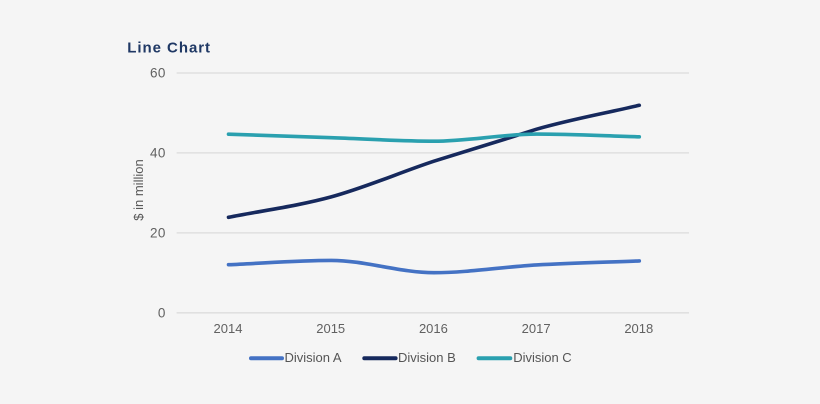 Image resolution: width=820 pixels, height=404 pixels. What do you see at coordinates (158, 152) in the screenshot?
I see `svg-text: 40` at bounding box center [158, 152].